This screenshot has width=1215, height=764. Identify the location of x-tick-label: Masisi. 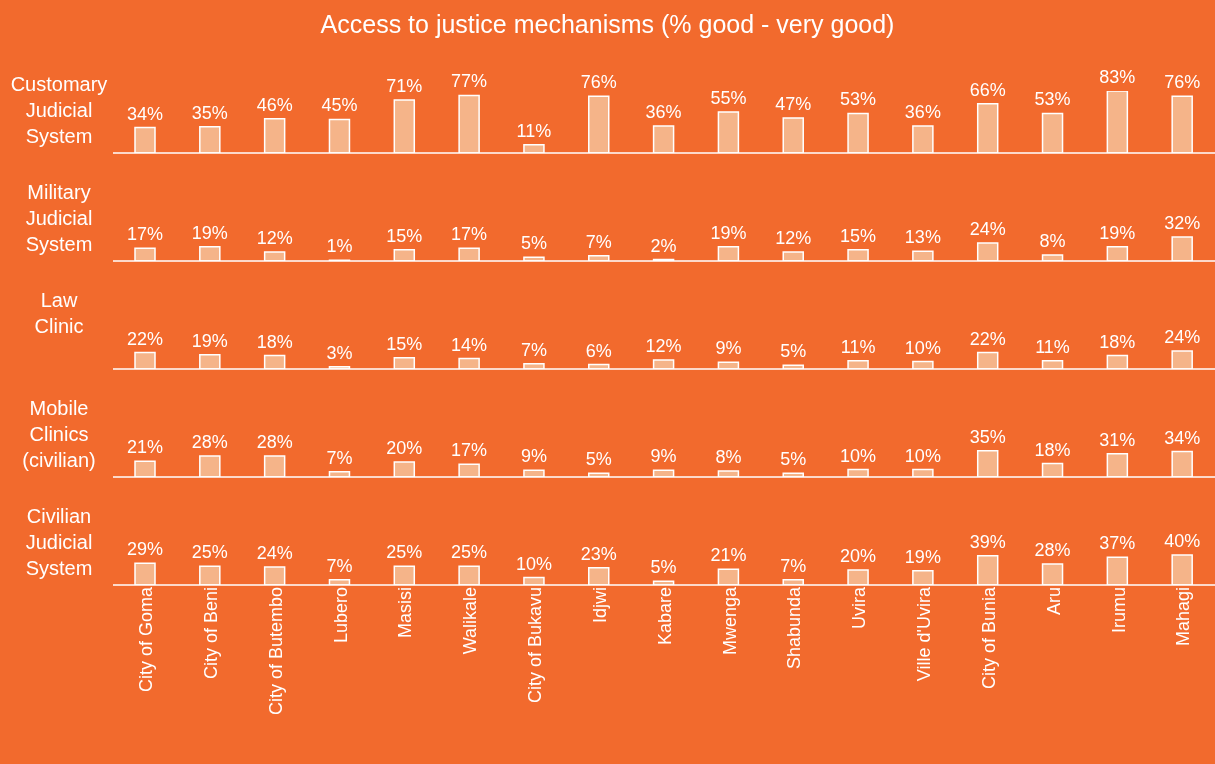
(405, 613).